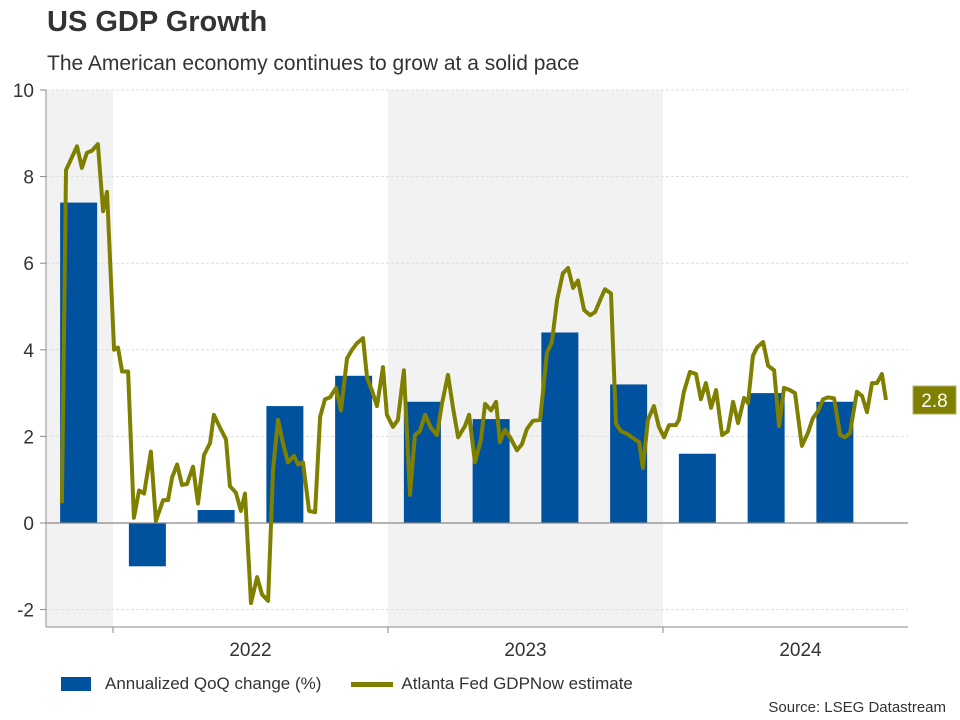 Image resolution: width=960 pixels, height=720 pixels. What do you see at coordinates (250, 650) in the screenshot?
I see `x-tick-label: 2022` at bounding box center [250, 650].